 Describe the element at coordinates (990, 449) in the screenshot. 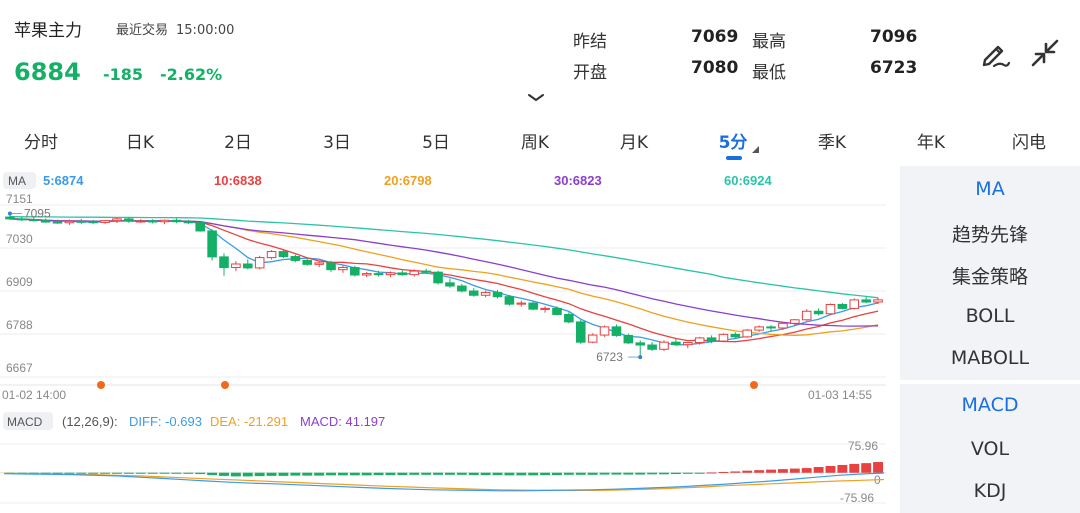

I see `indicator-vol: VOL` at that location.